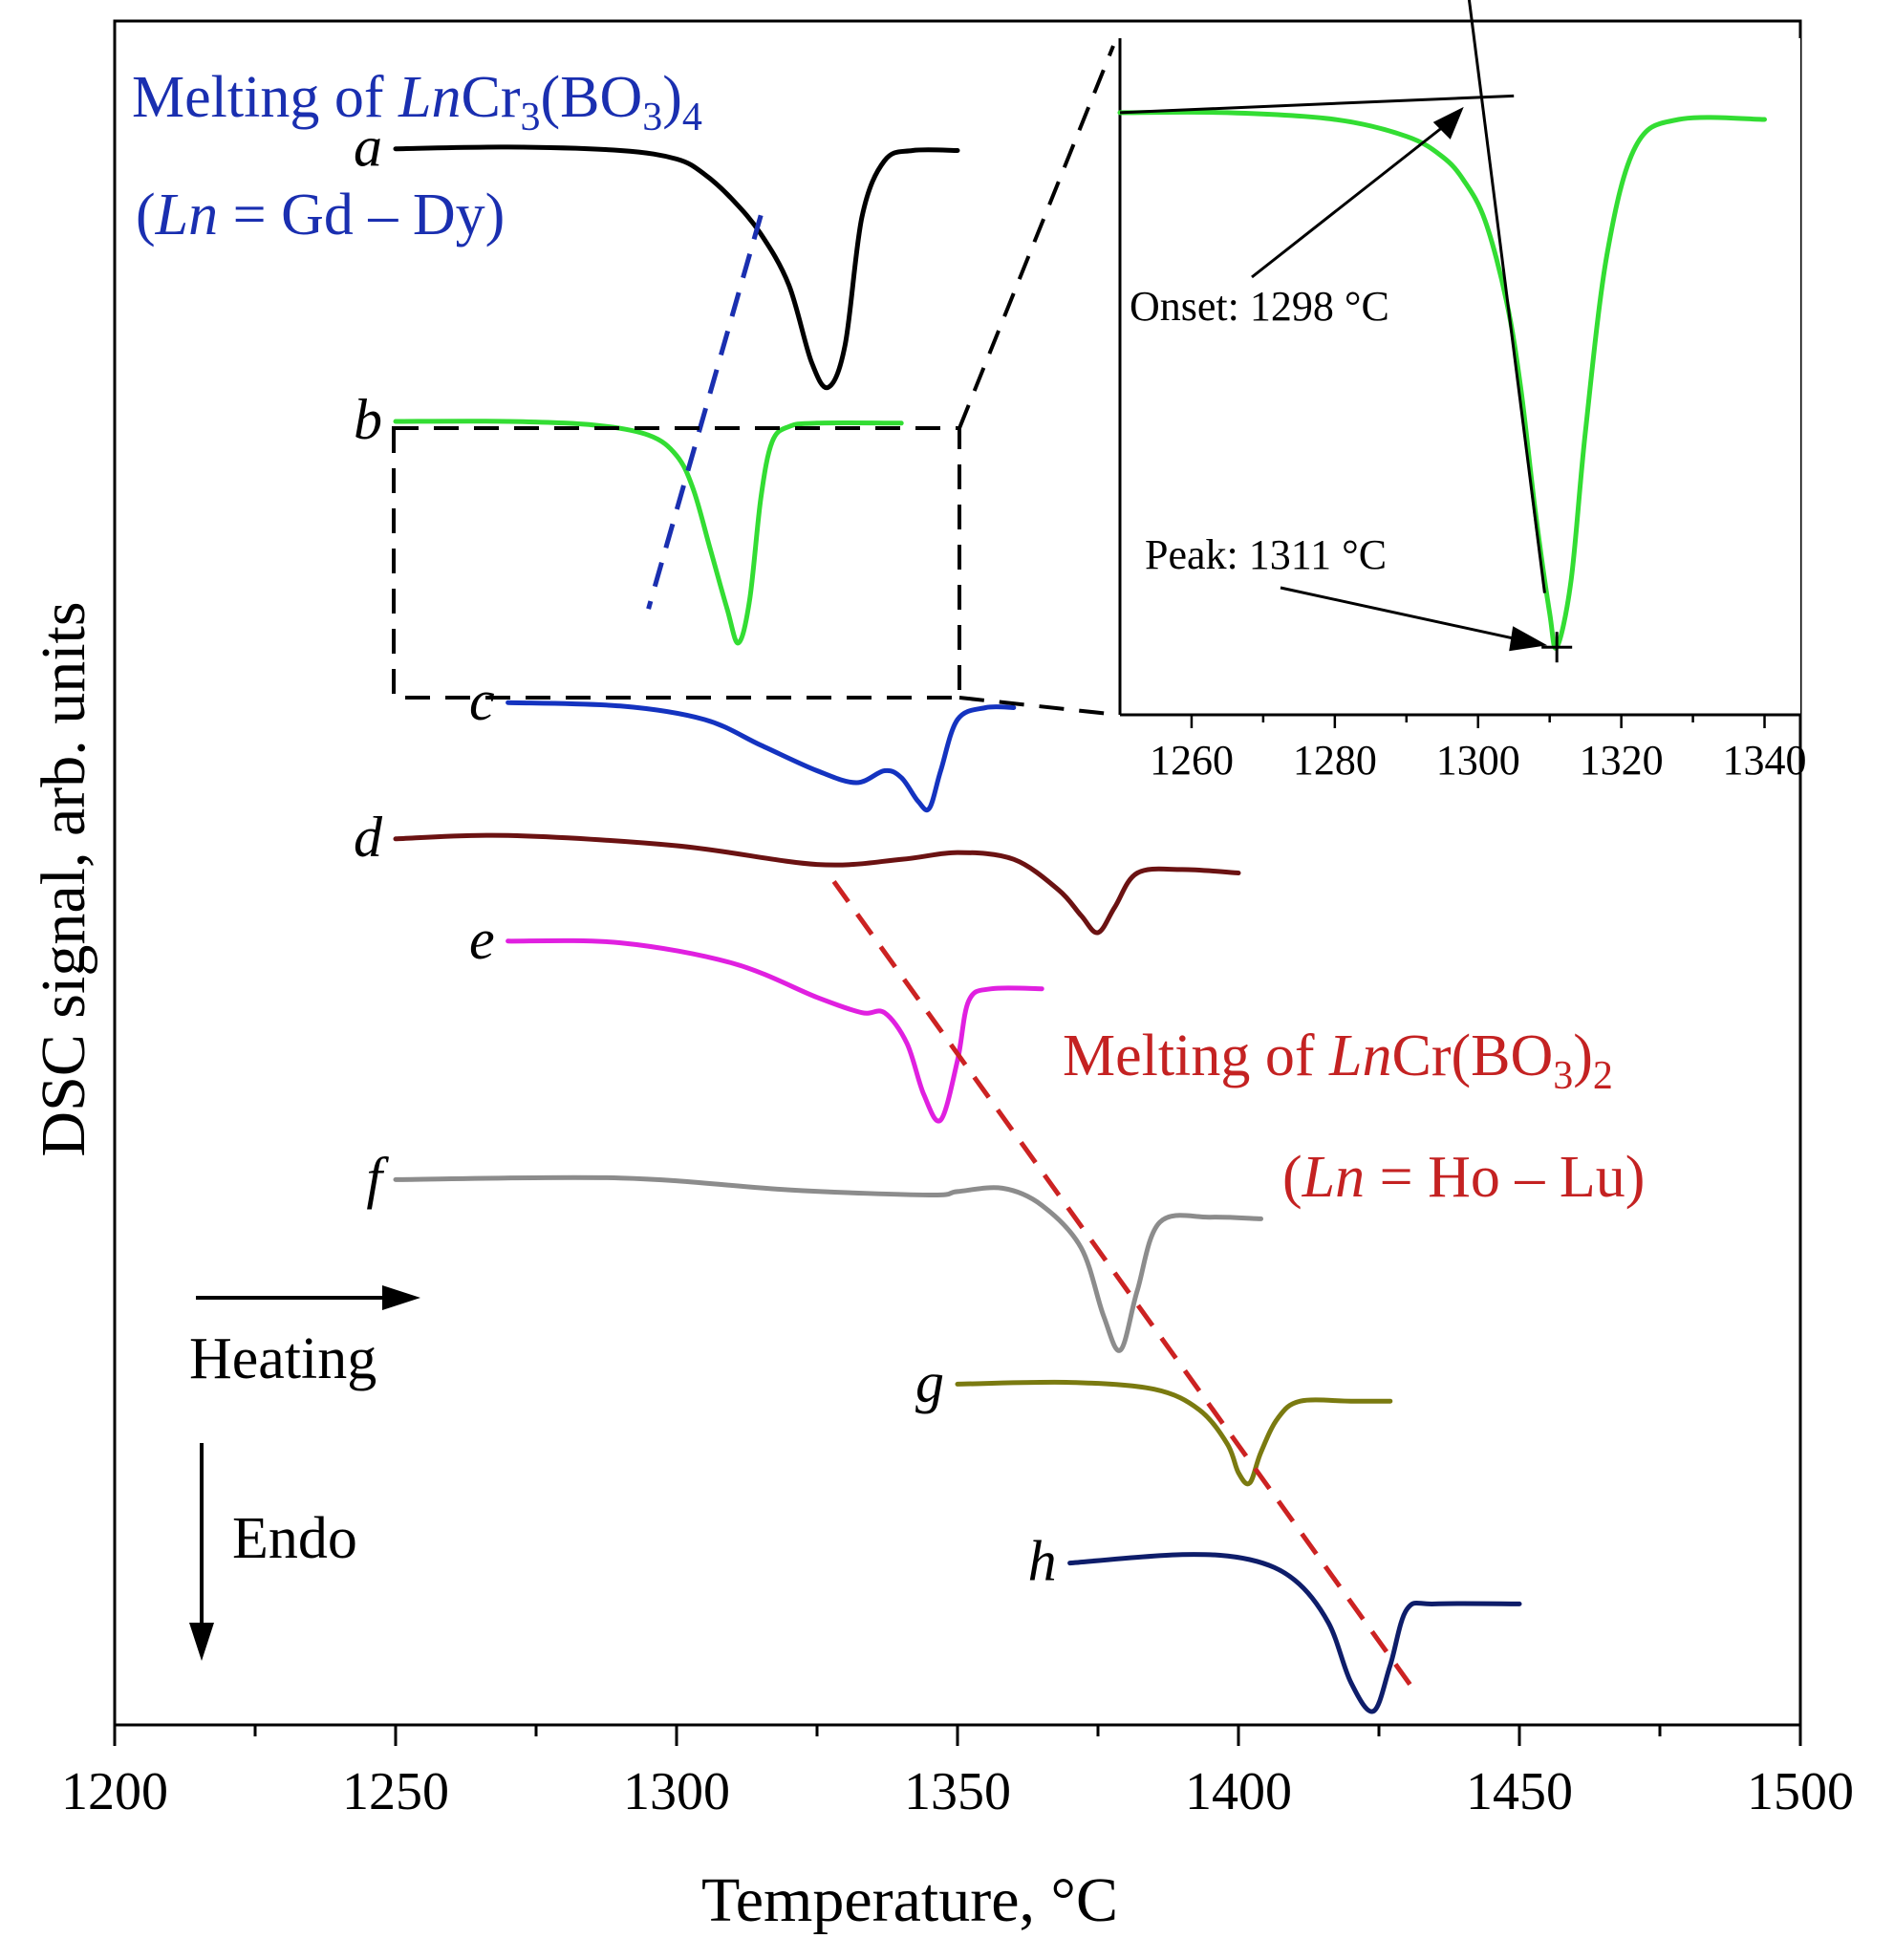 This screenshot has width=1894, height=1960. I want to click on inset-x-tick-label: 1320, so click(1622, 760).